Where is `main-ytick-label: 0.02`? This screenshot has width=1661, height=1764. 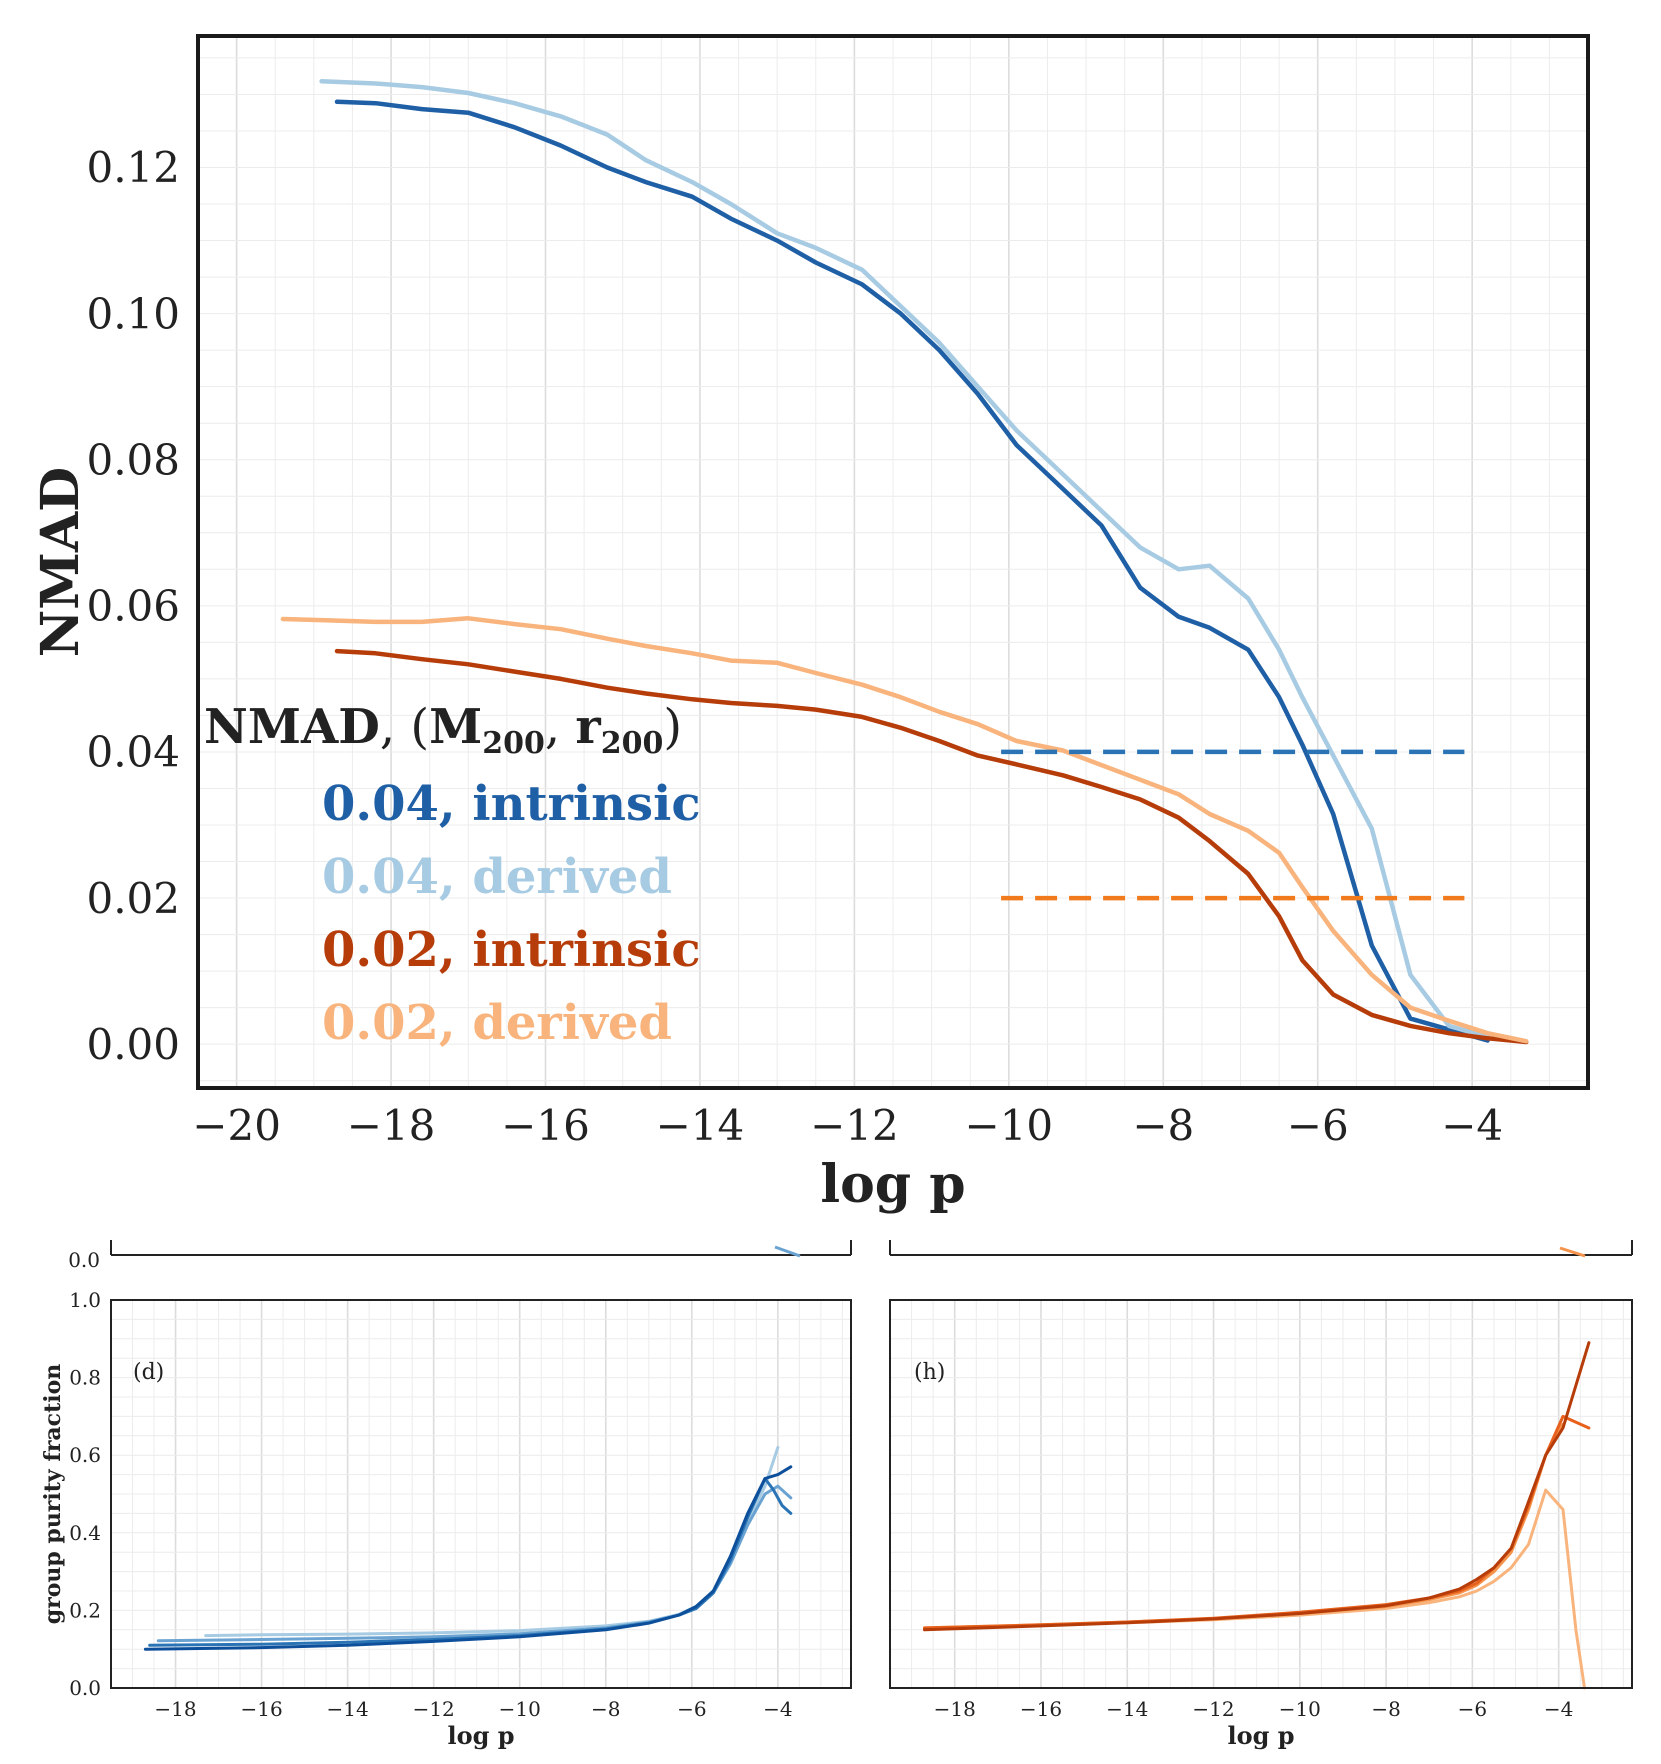 main-ytick-label: 0.02 is located at coordinates (133, 898).